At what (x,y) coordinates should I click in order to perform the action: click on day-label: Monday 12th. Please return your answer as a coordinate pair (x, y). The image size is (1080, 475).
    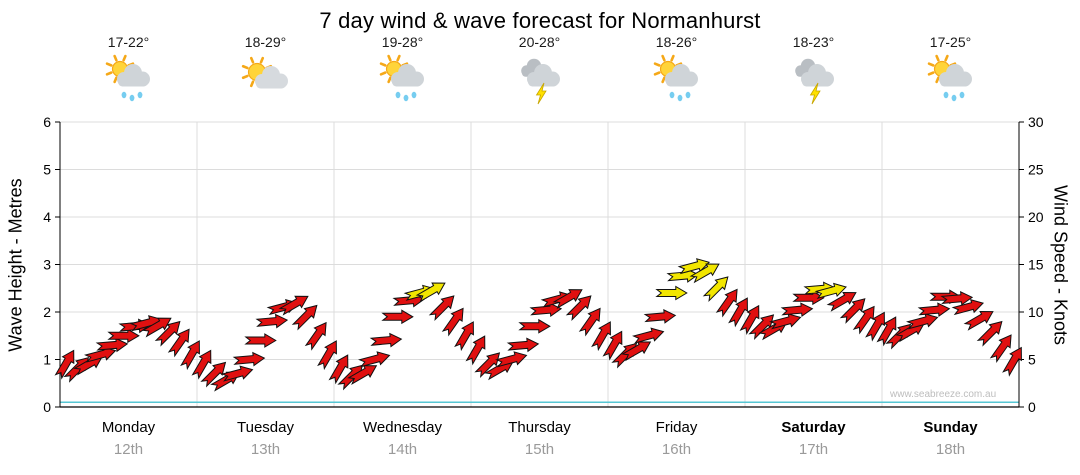
    Looking at the image, I should click on (128, 438).